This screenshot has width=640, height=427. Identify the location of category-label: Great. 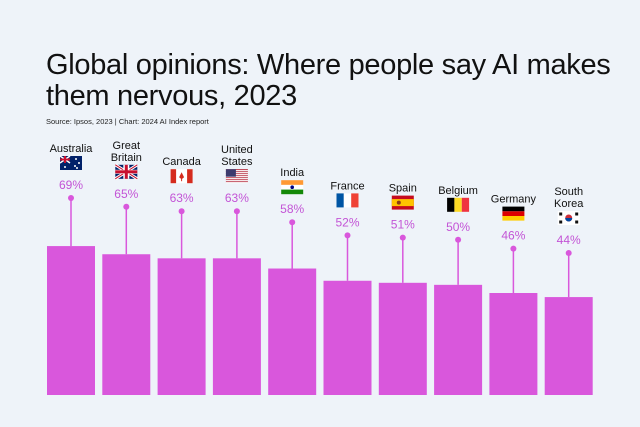
(127, 146).